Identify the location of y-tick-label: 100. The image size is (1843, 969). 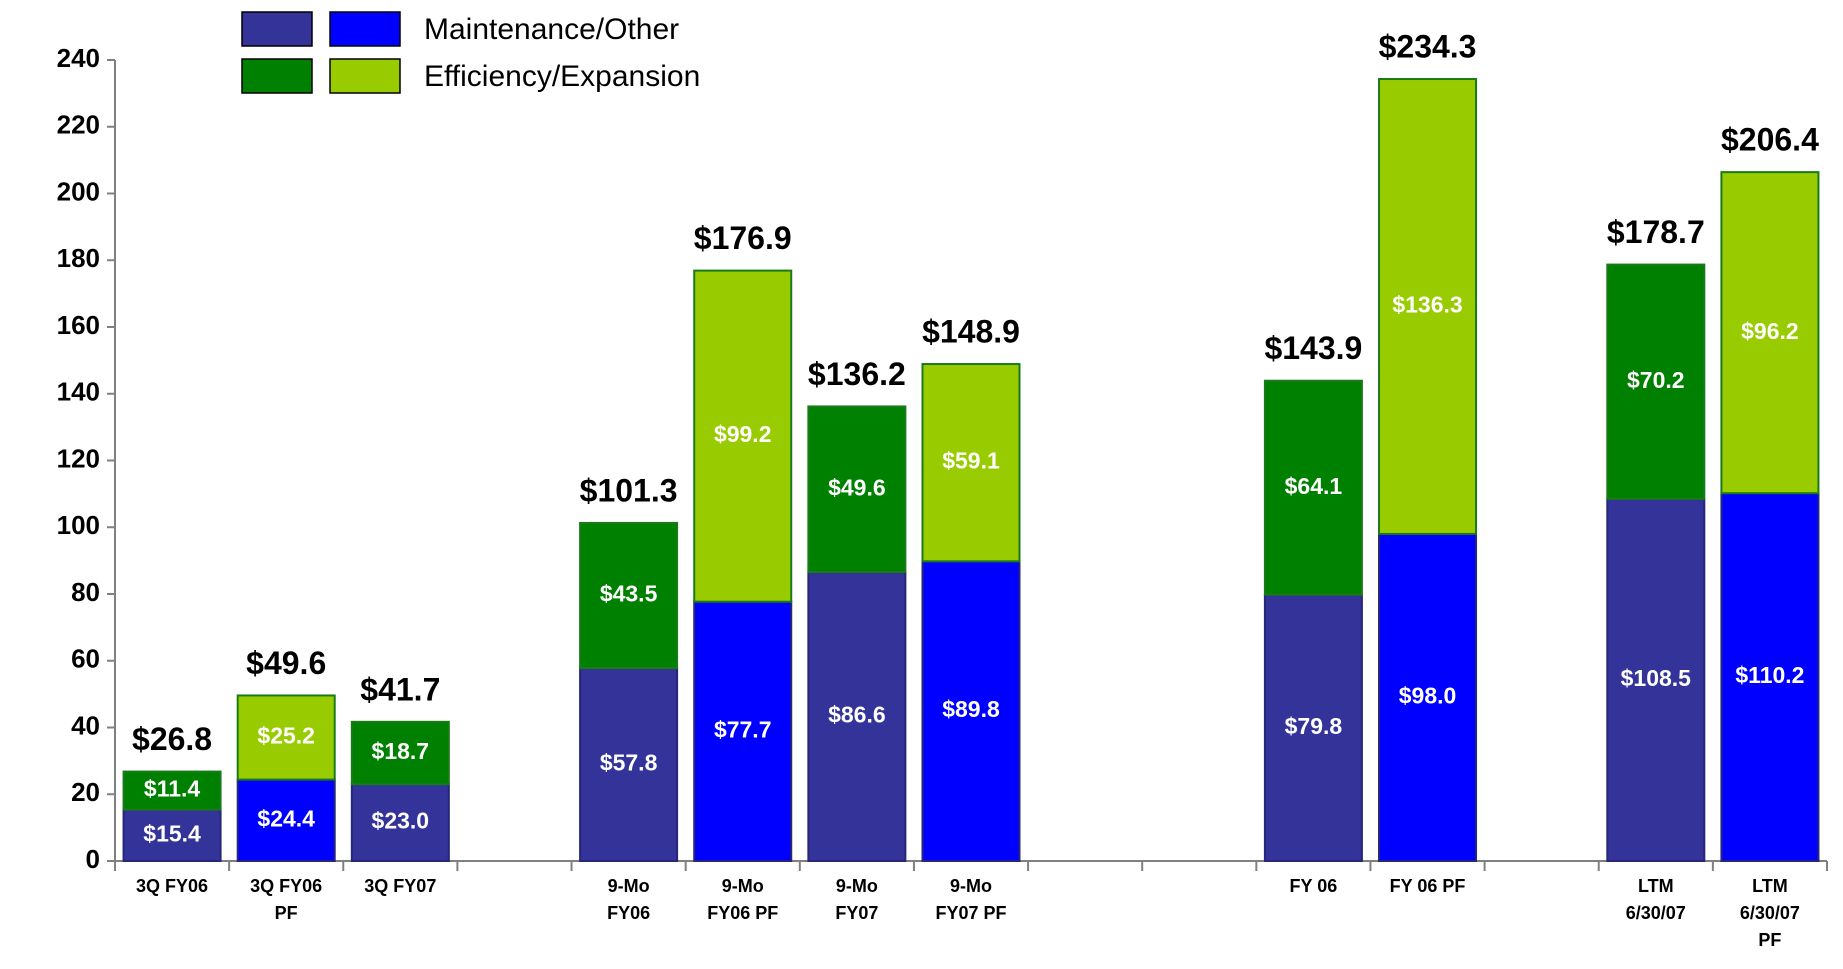
(78, 525).